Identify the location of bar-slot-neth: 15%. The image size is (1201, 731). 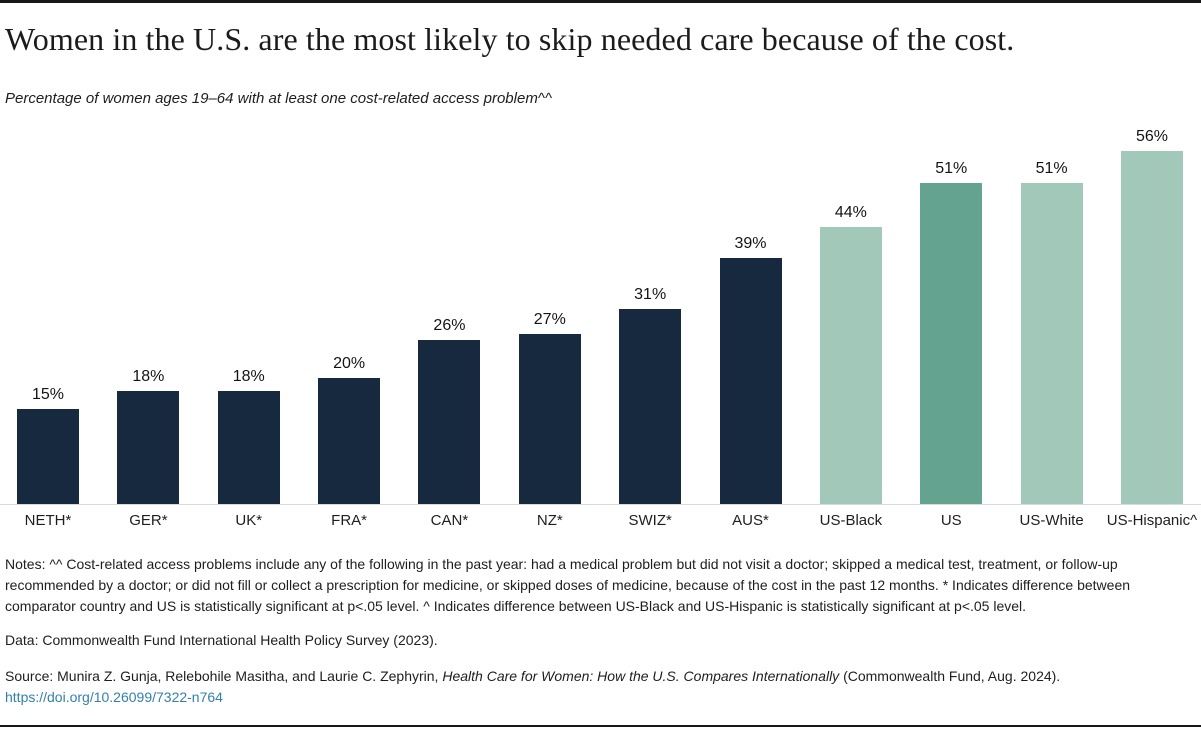
(48, 445).